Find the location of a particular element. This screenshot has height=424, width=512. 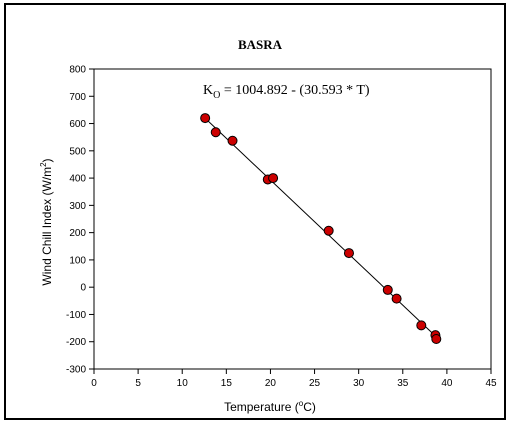

x-tick-label: 5 is located at coordinates (138, 383).